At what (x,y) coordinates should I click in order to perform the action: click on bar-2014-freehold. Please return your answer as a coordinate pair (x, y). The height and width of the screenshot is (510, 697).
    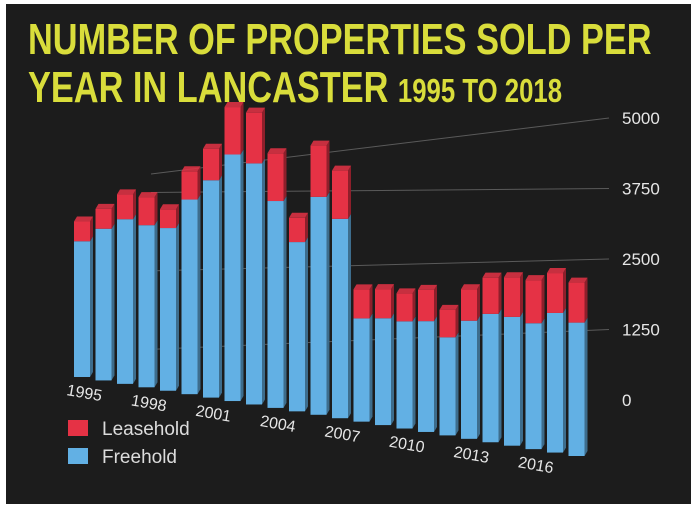
    Looking at the image, I should click on (492, 375).